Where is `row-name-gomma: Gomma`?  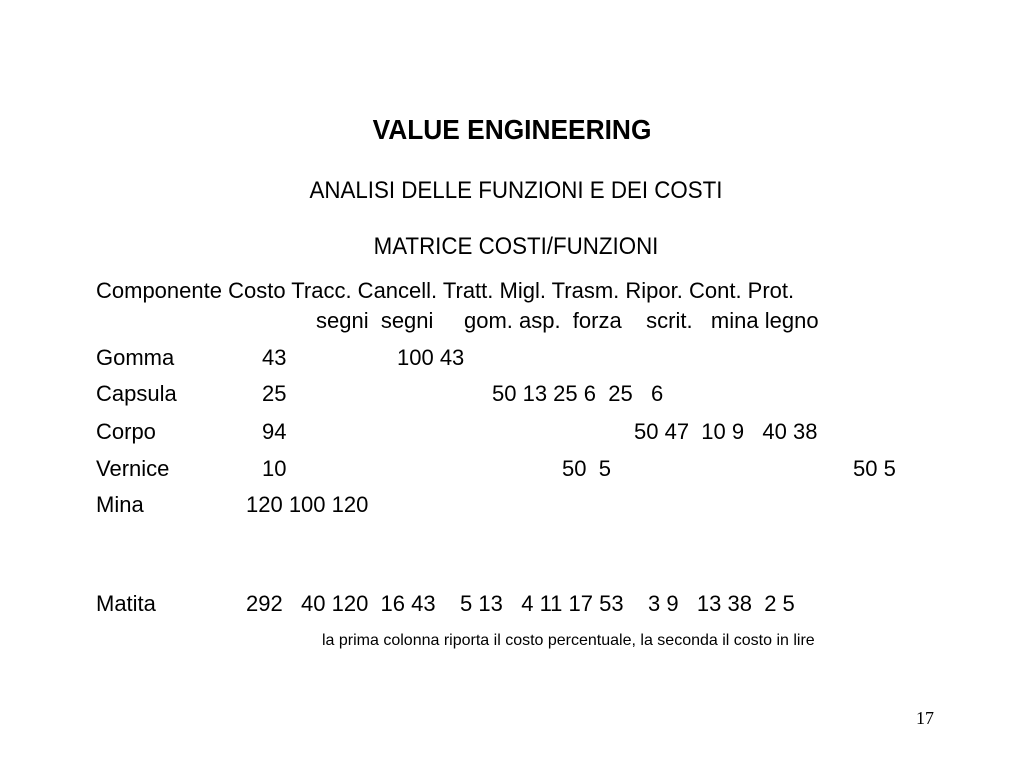 row-name-gomma: Gomma is located at coordinates (135, 357).